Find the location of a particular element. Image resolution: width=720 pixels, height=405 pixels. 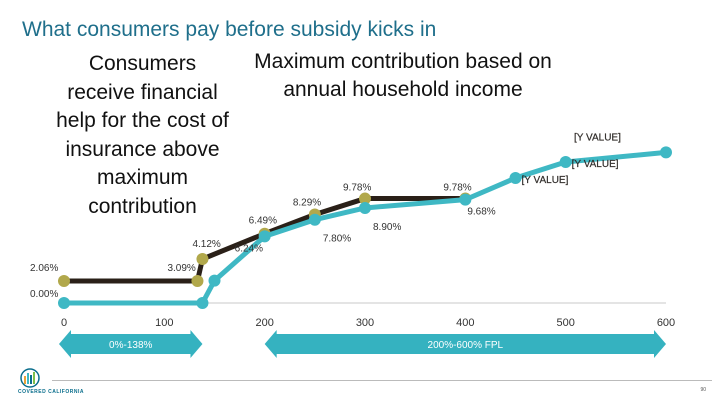

data-label: 4.12% is located at coordinates (206, 244).